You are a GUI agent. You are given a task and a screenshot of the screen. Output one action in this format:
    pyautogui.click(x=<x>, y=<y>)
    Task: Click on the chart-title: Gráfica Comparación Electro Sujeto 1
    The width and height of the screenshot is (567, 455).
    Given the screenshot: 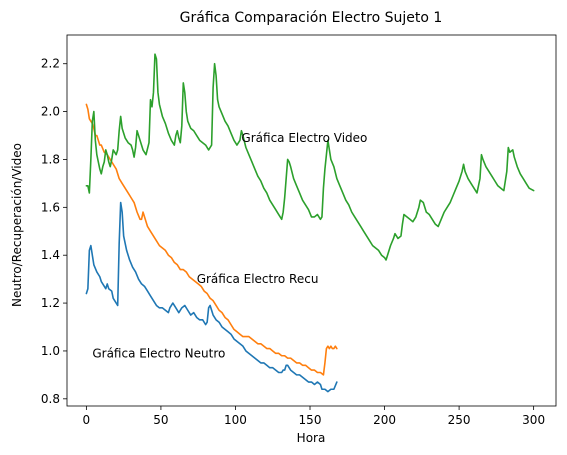 What is the action you would take?
    pyautogui.click(x=311, y=18)
    